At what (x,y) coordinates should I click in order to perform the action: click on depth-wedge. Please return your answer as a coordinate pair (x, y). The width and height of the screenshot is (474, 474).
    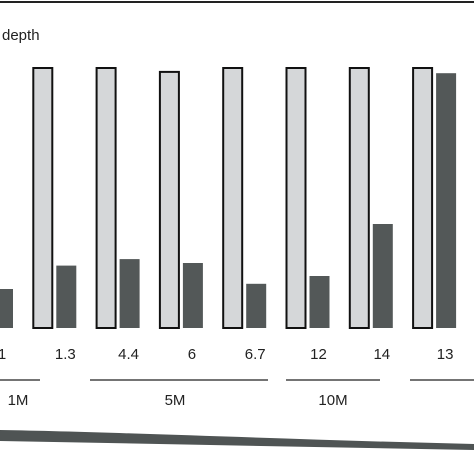
    Looking at the image, I should click on (237, 440).